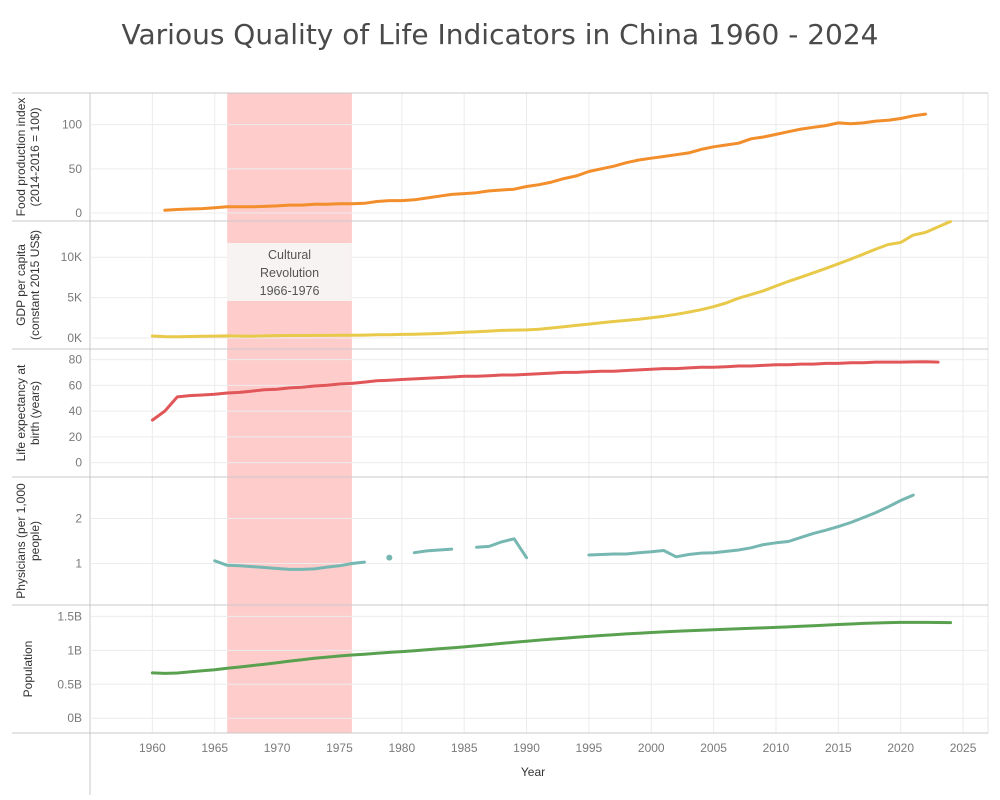 The height and width of the screenshot is (800, 1000). Describe the element at coordinates (713, 748) in the screenshot. I see `x-tick-label: 2005` at that location.